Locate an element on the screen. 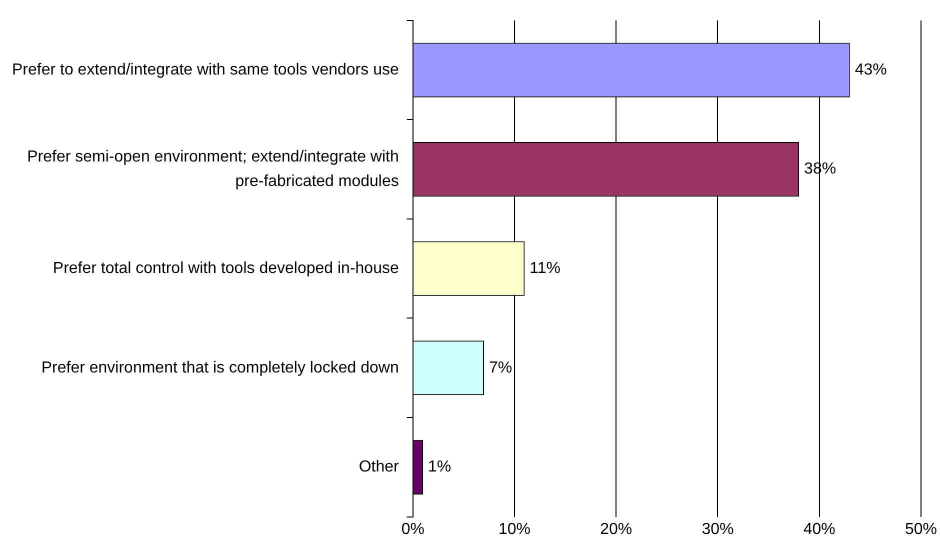  data-label: 7% is located at coordinates (500, 367).